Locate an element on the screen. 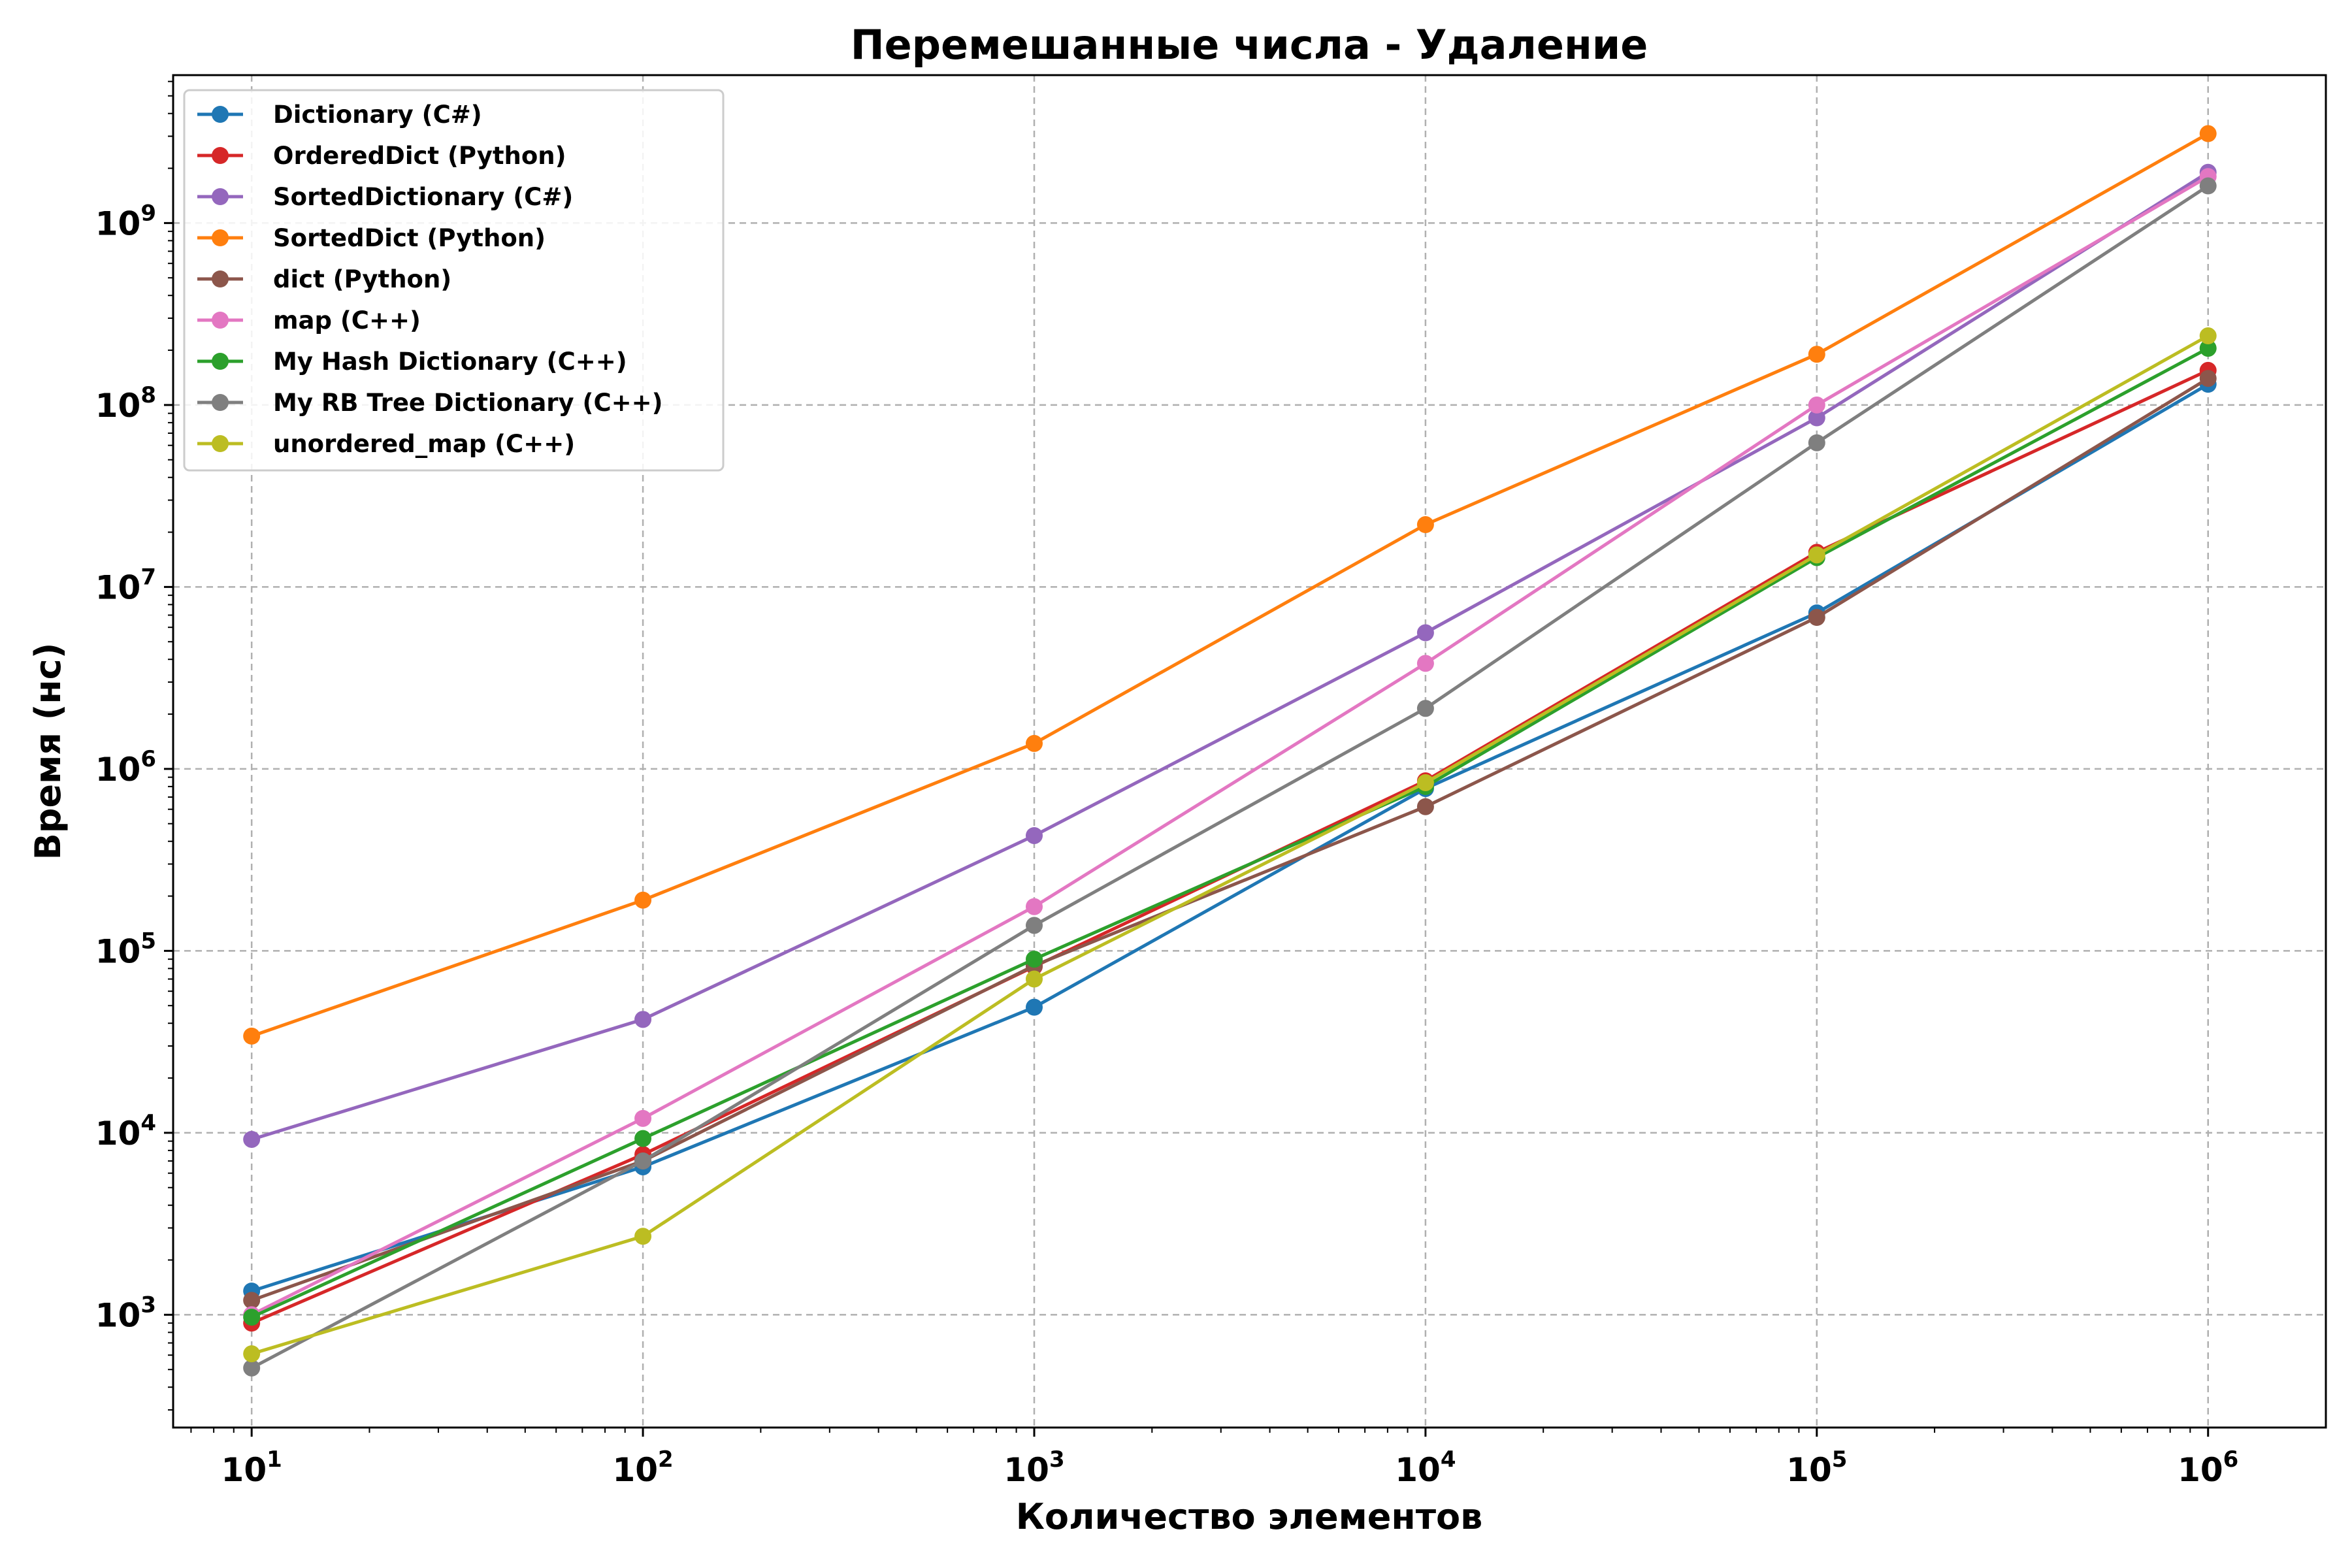 This screenshot has height=1568, width=2352. y-tick-label: 108 is located at coordinates (125, 403).